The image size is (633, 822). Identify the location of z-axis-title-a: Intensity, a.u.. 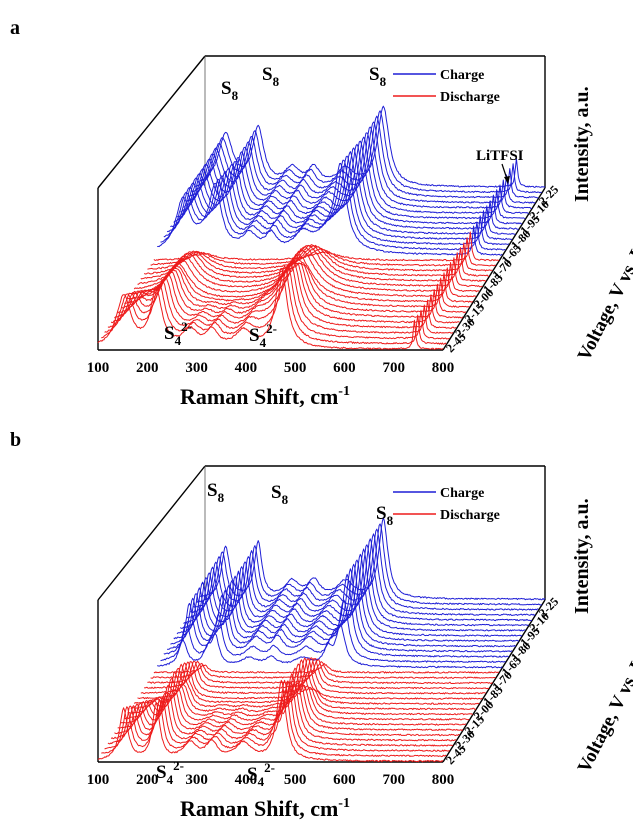
(582, 144).